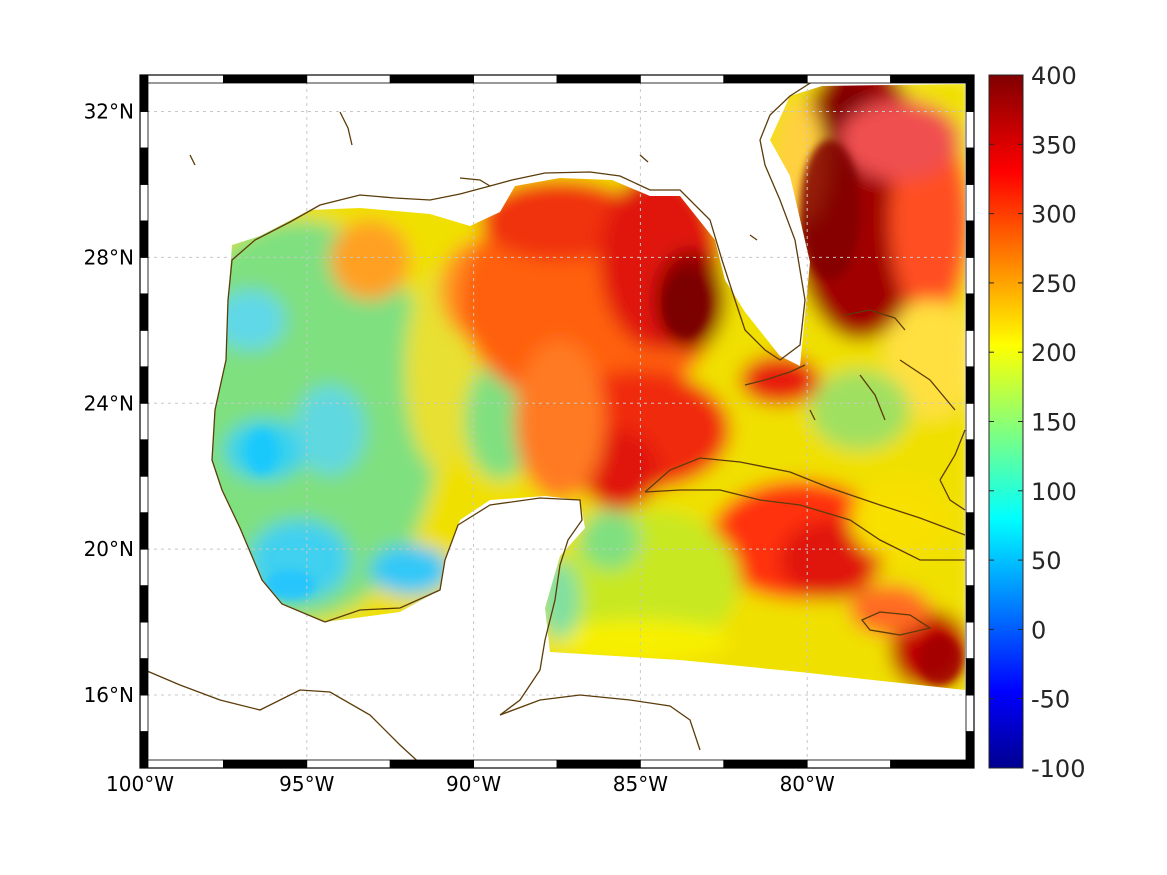  What do you see at coordinates (1054, 76) in the screenshot?
I see `colorbar-tick-label: 400` at bounding box center [1054, 76].